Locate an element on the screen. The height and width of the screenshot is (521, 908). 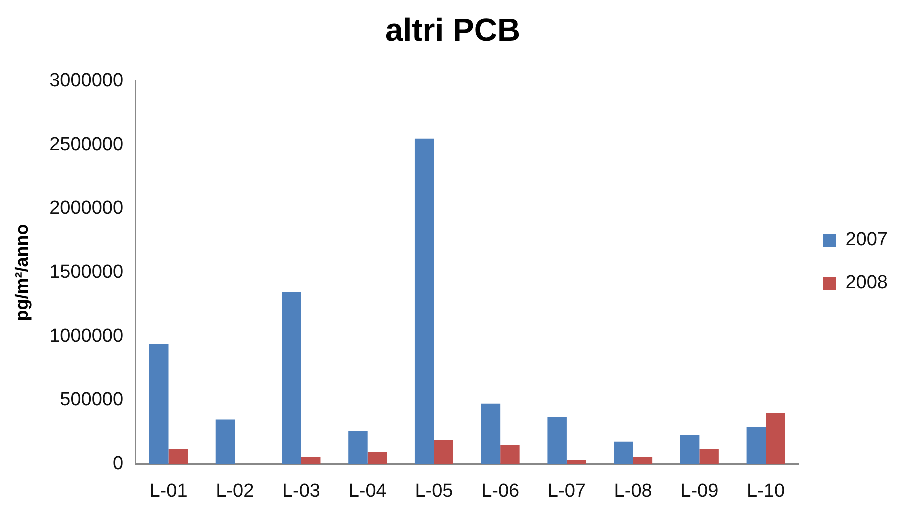
x-tick-label: L-06 is located at coordinates (501, 491).